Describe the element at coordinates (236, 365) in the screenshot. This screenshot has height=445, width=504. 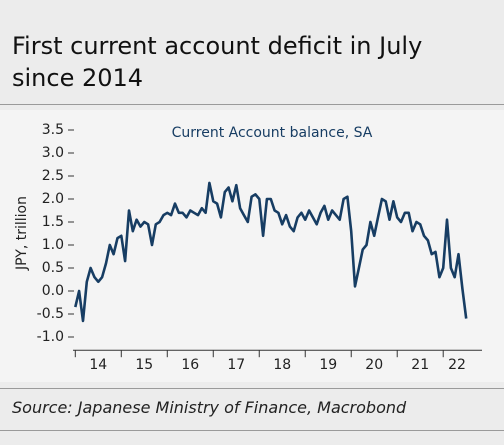
I see `x-tick-label: 17` at that location.